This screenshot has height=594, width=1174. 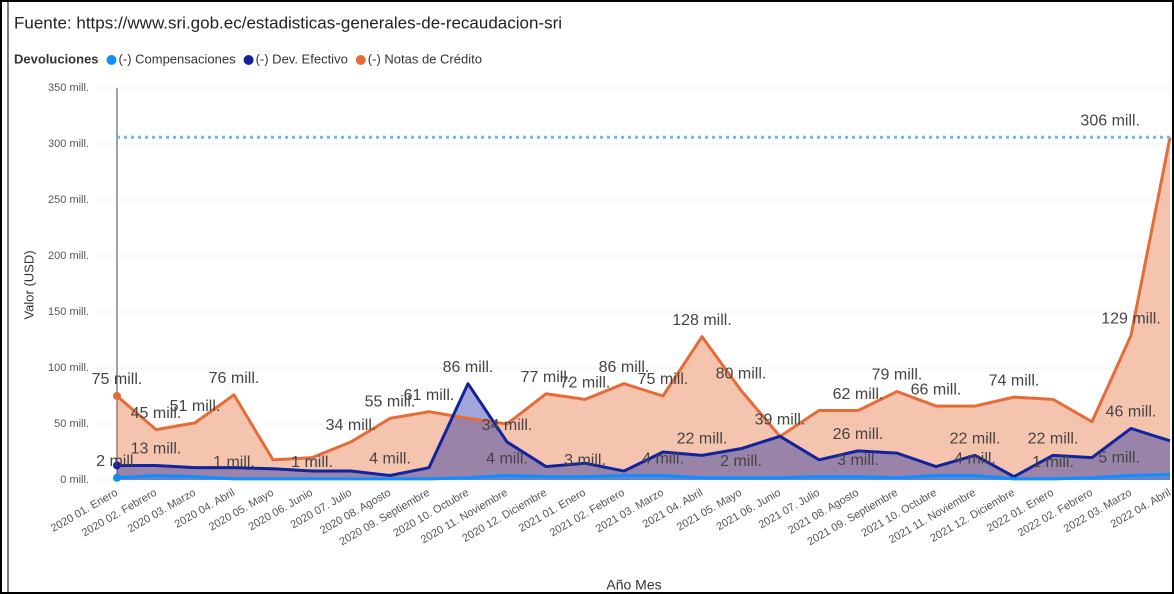 I want to click on y-tick-label: 100 mill., so click(x=68, y=368).